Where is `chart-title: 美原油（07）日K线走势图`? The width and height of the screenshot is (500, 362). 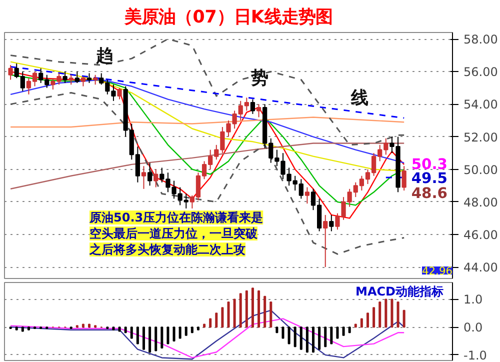
chart-title: 美原油（07）日K线走势图 is located at coordinates (228, 17).